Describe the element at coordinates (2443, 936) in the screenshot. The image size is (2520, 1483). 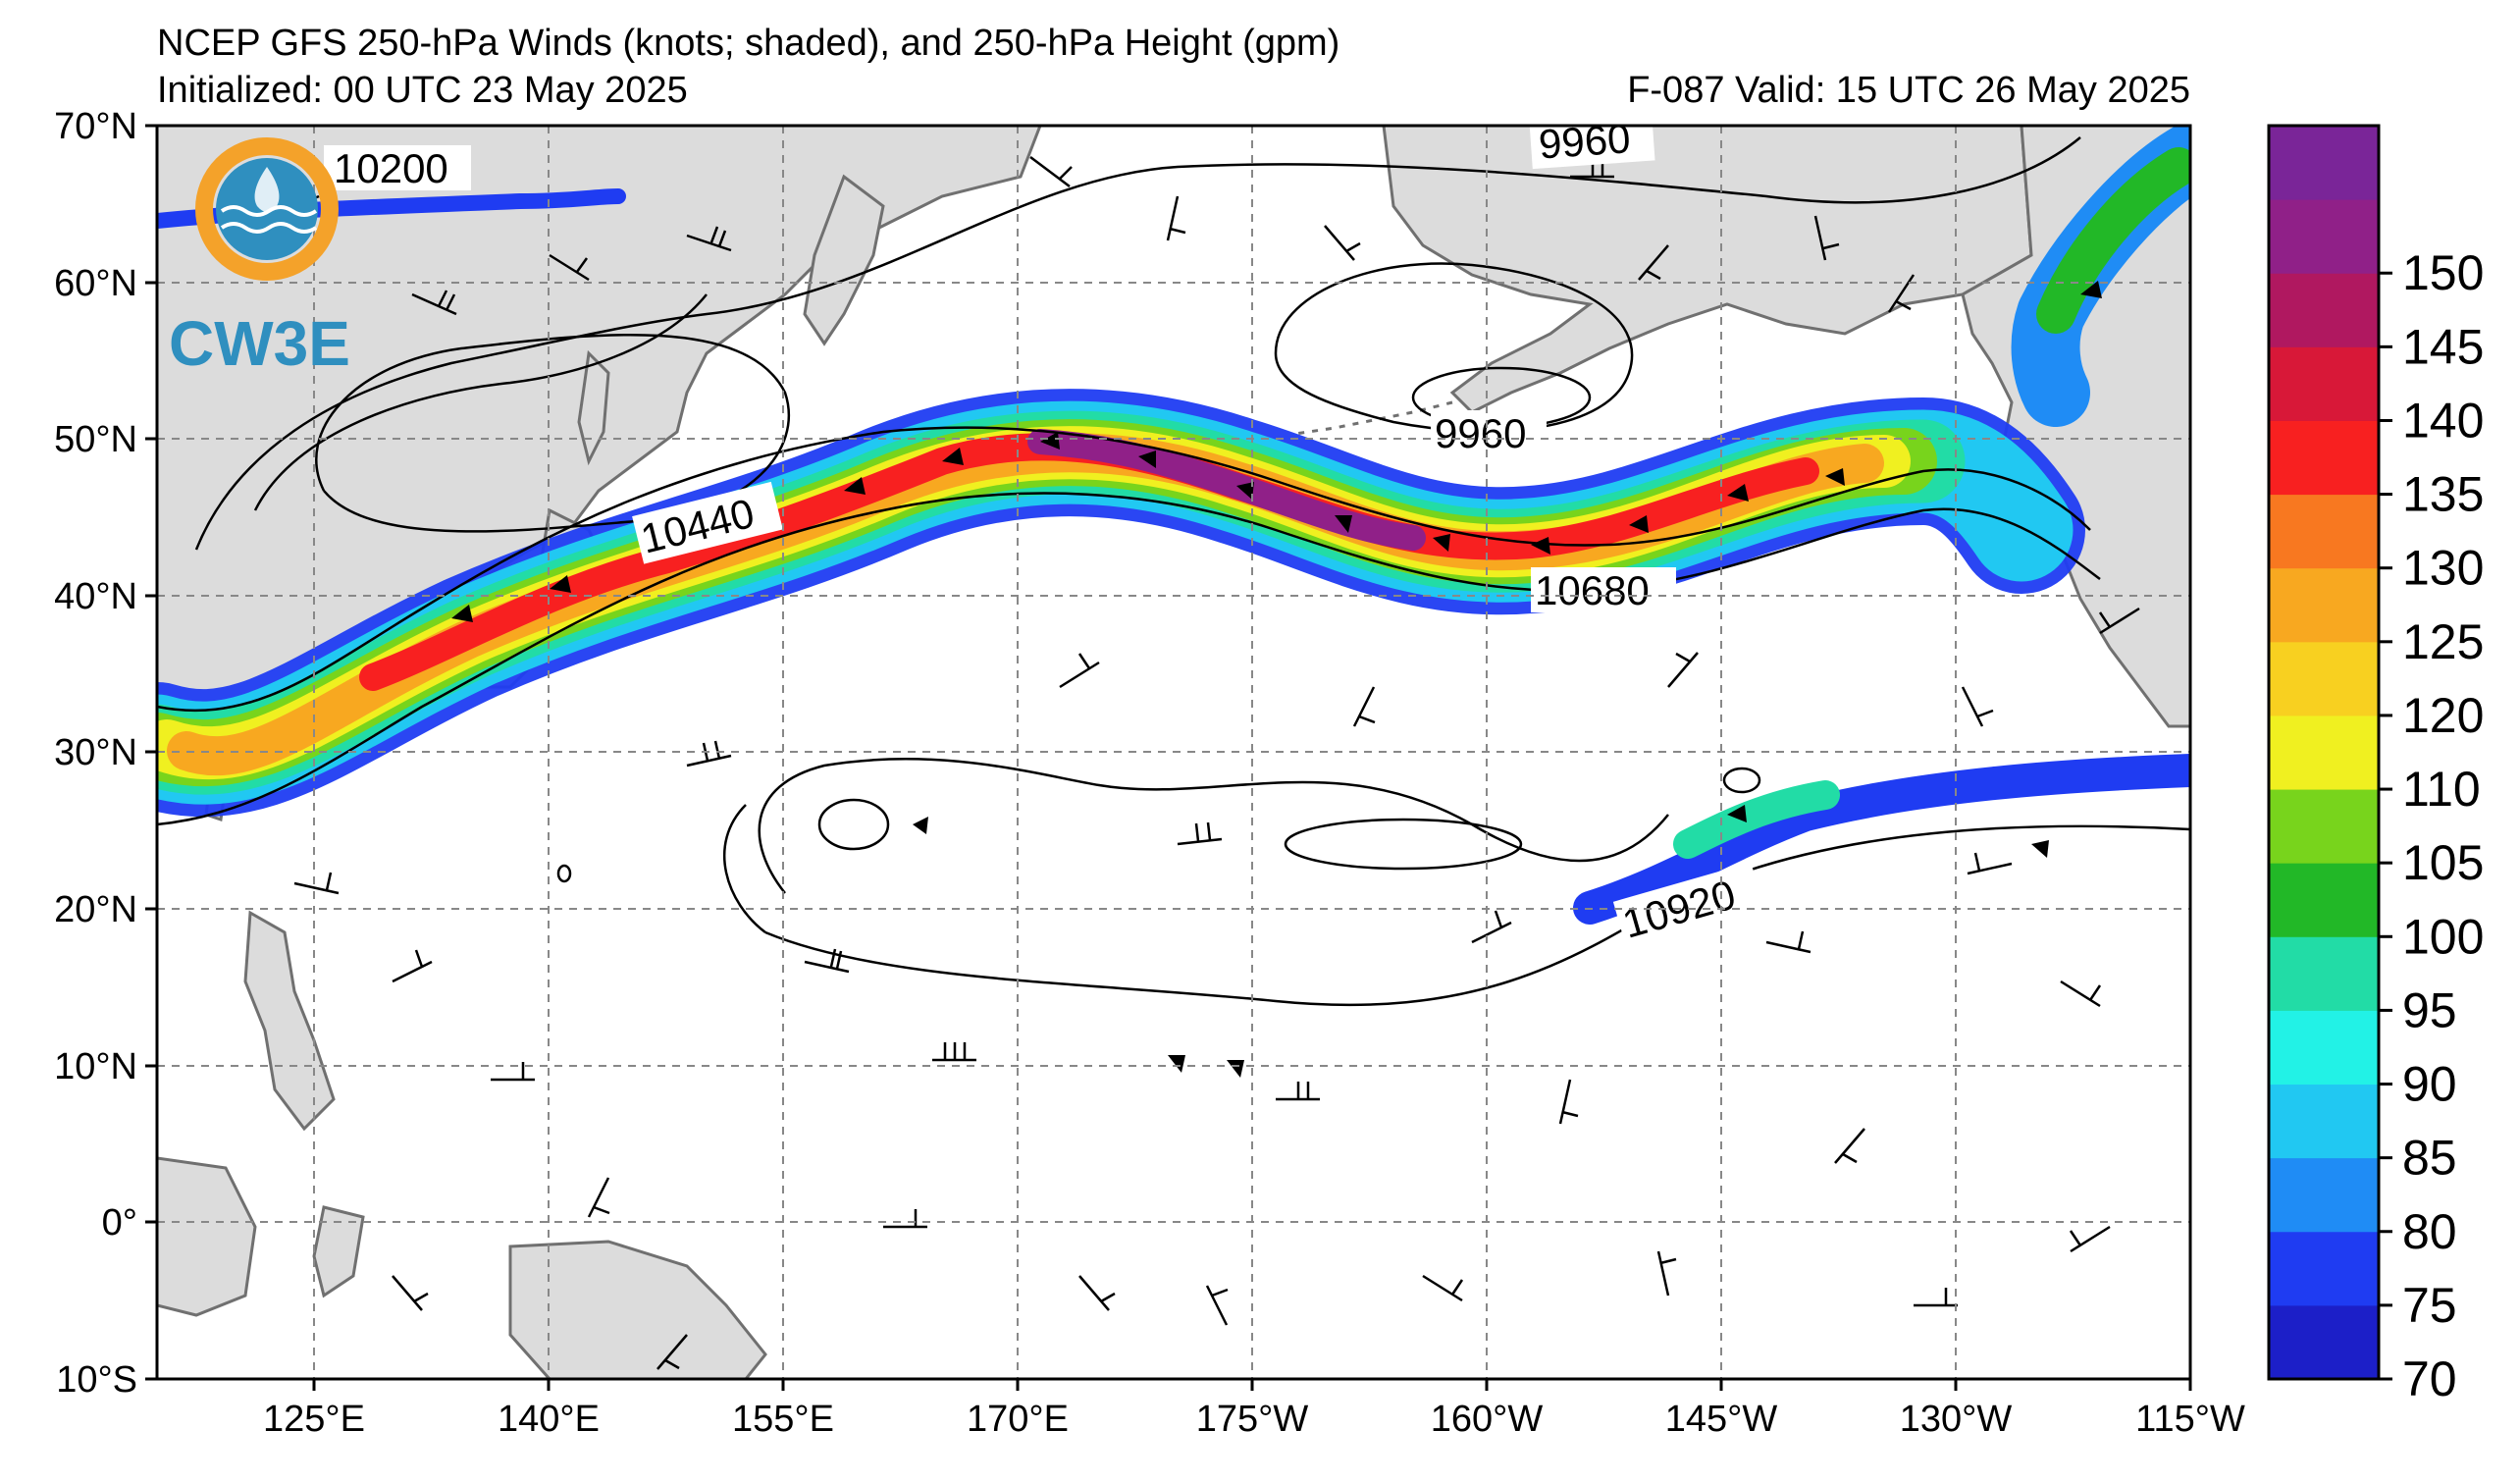
I see `colorbar-label: 100` at that location.